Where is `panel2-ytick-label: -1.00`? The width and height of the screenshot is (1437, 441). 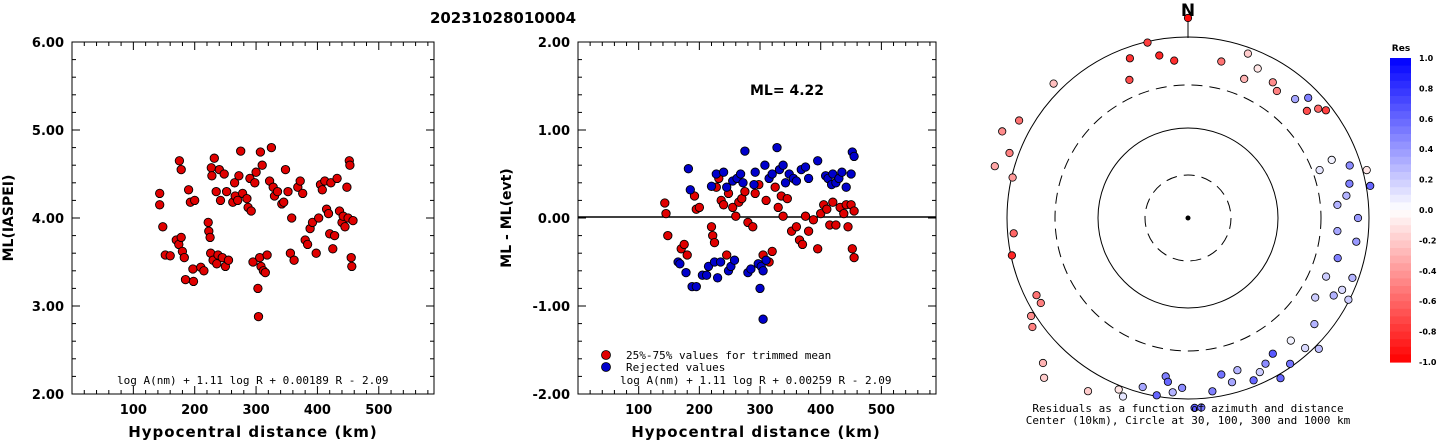
panel2-ytick-label: -1.00 is located at coordinates (551, 307).